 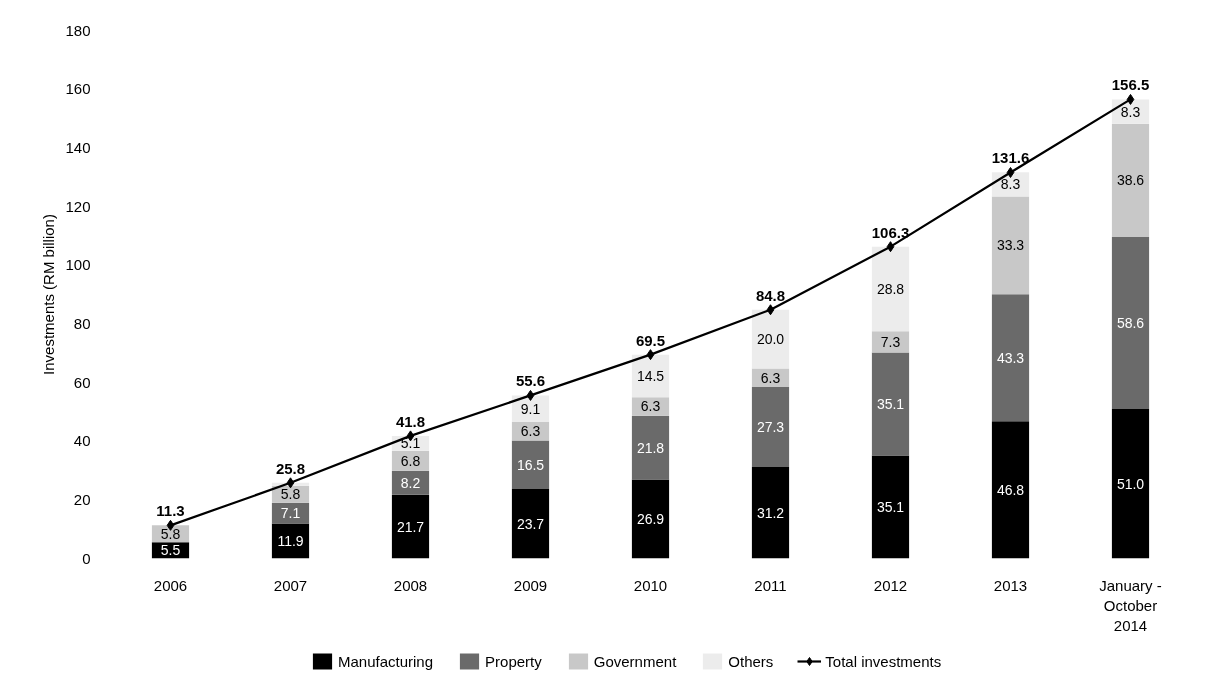 What do you see at coordinates (890, 585) in the screenshot?
I see `x-tick-label: 2012` at bounding box center [890, 585].